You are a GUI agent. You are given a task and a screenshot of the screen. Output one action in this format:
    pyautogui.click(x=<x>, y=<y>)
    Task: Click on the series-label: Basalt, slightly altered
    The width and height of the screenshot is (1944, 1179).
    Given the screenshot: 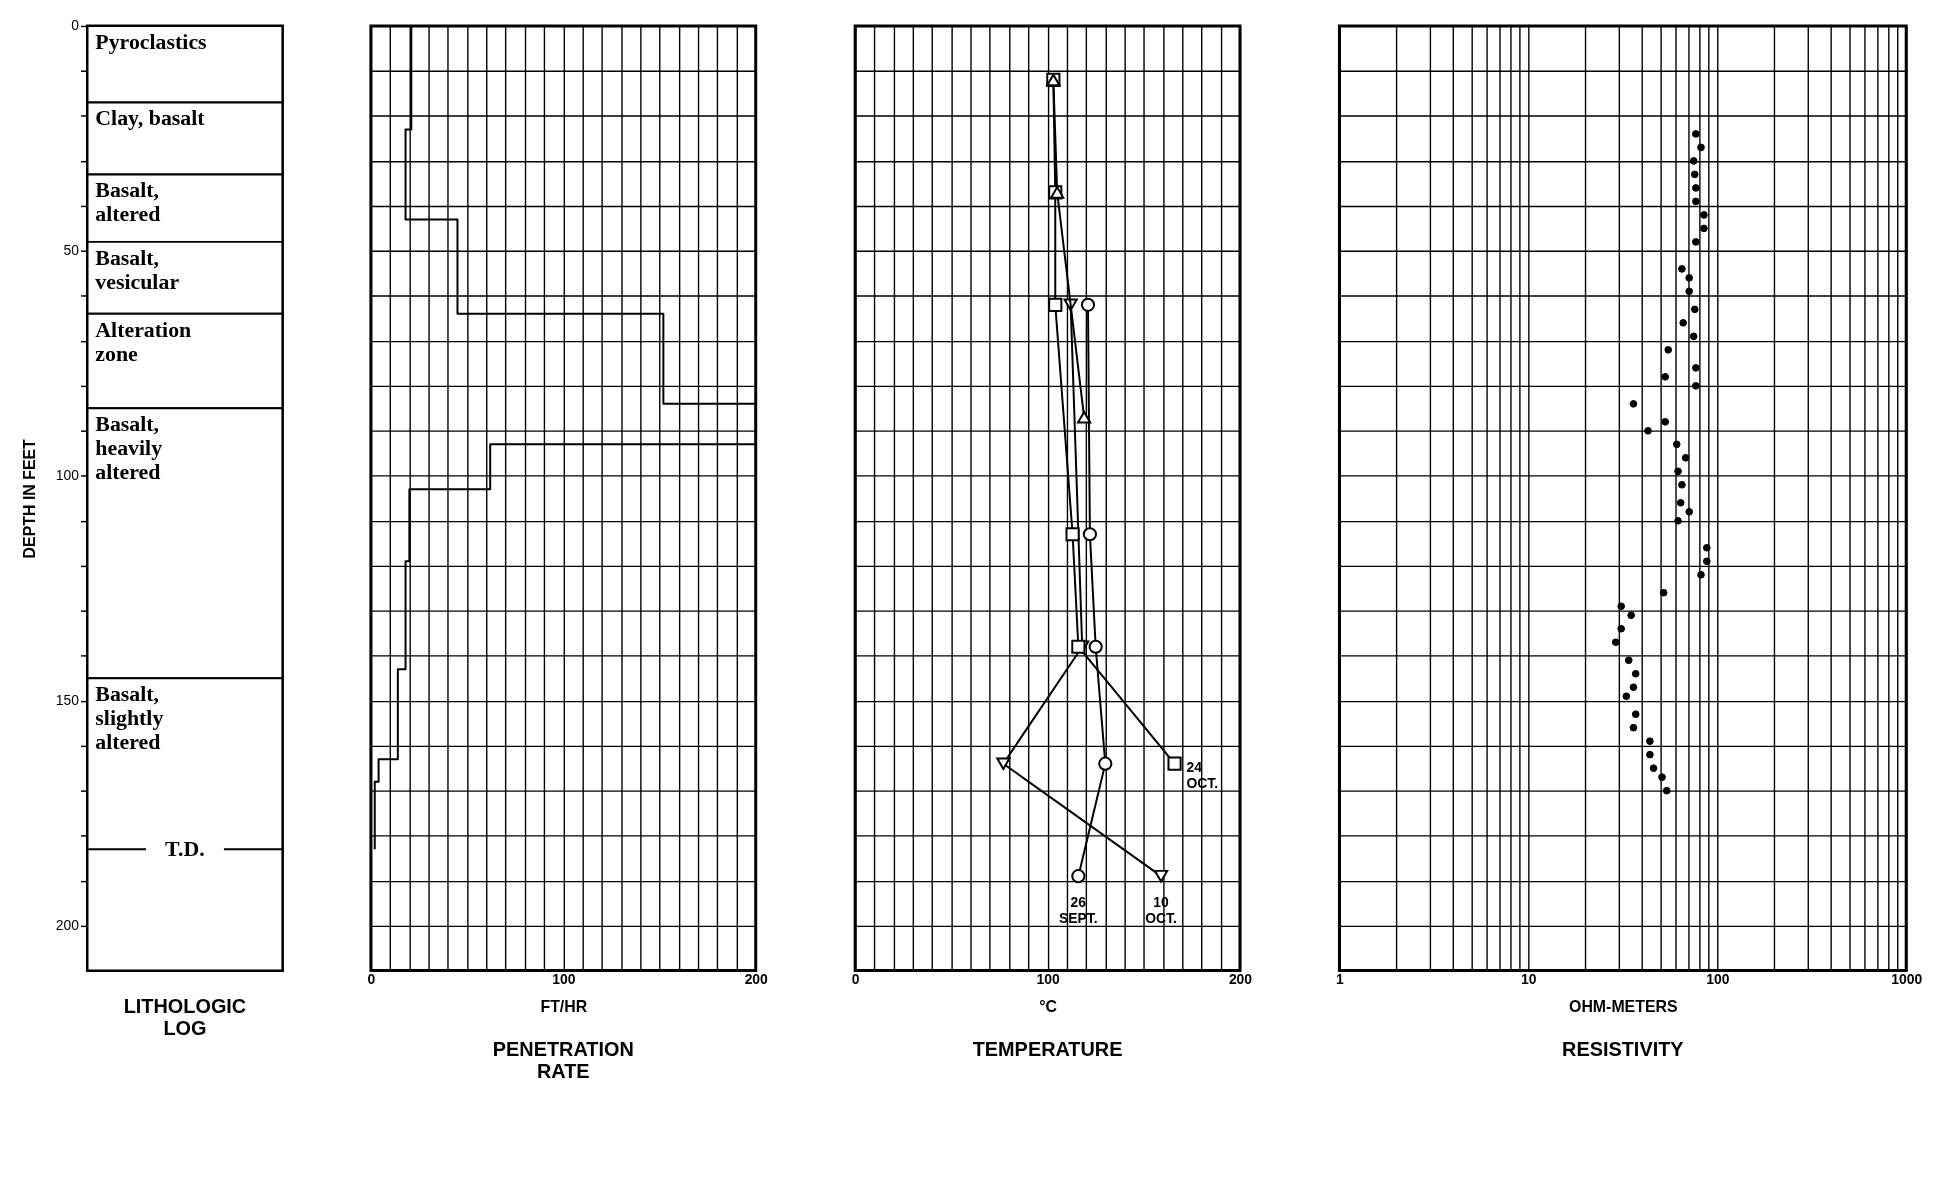 What is the action you would take?
    pyautogui.click(x=129, y=718)
    